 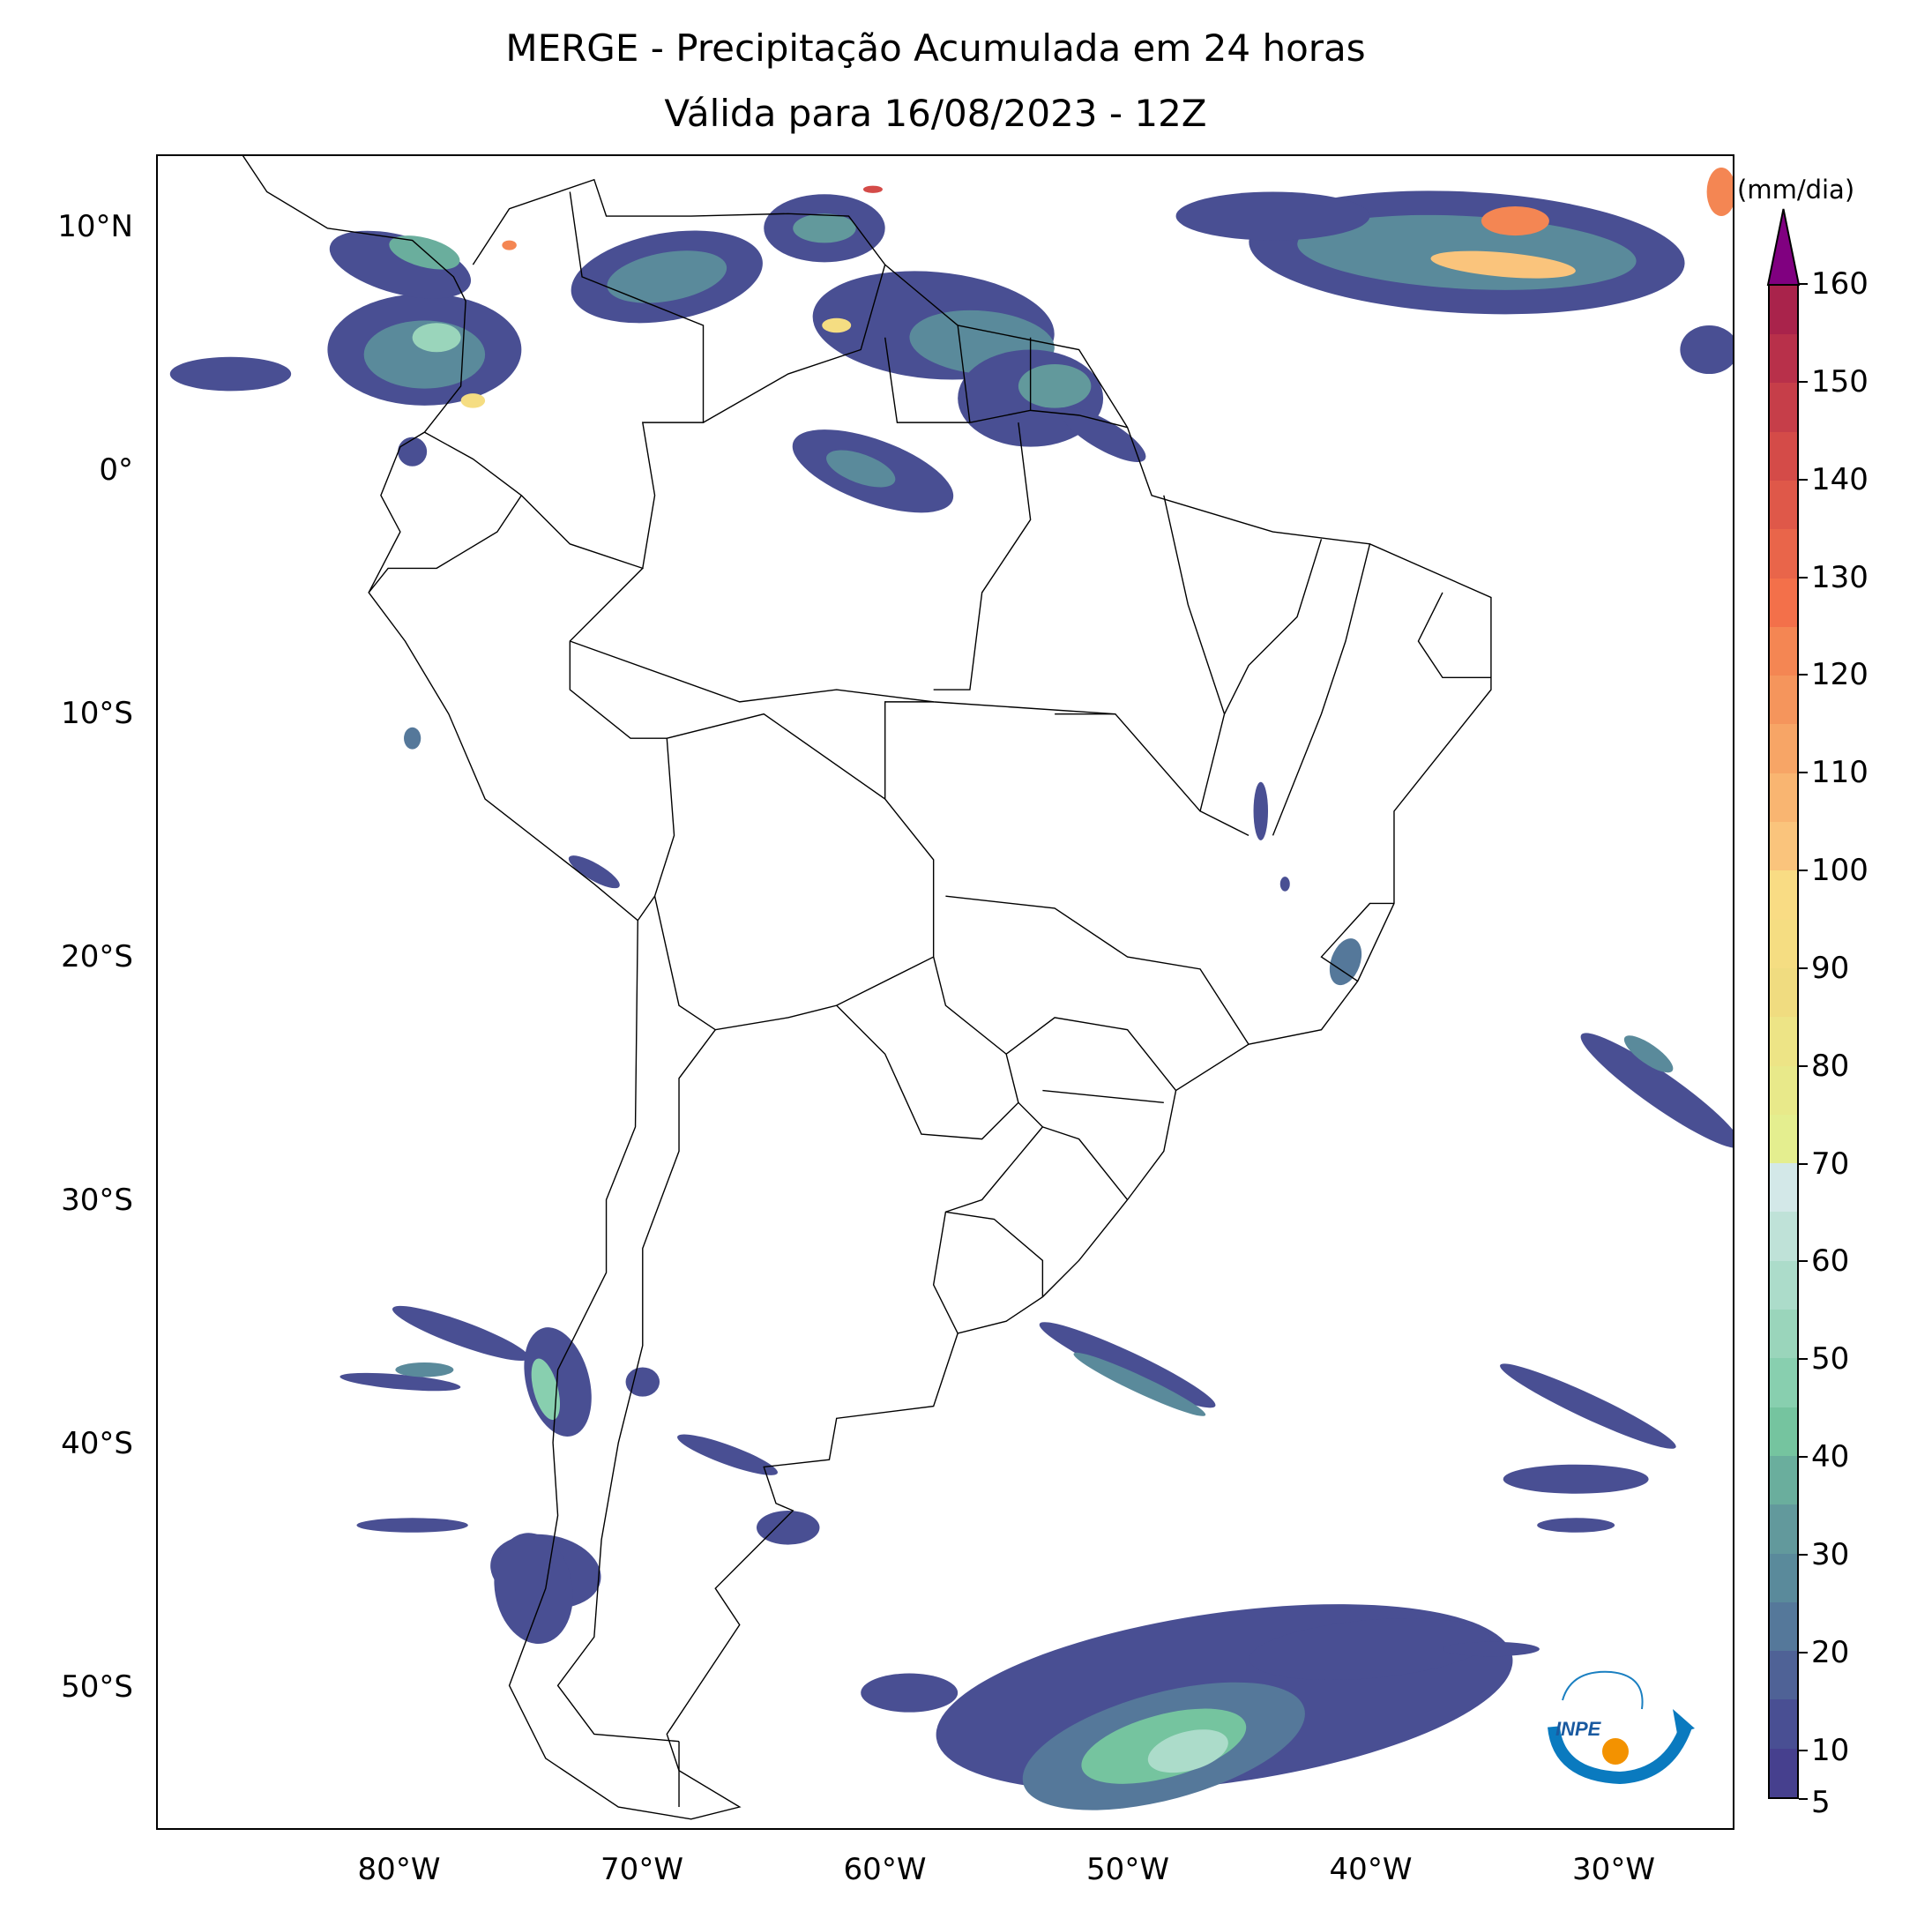 What do you see at coordinates (1621, 1727) in the screenshot?
I see `inpe-logo: INPE` at bounding box center [1621, 1727].